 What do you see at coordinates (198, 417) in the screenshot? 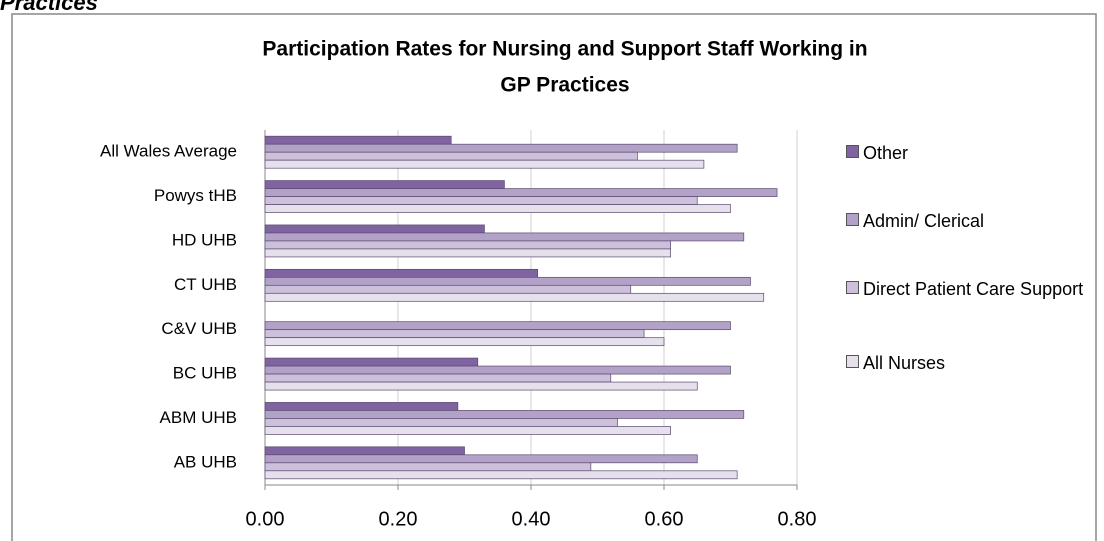
I see `y-tick-label: ABM UHB` at bounding box center [198, 417].